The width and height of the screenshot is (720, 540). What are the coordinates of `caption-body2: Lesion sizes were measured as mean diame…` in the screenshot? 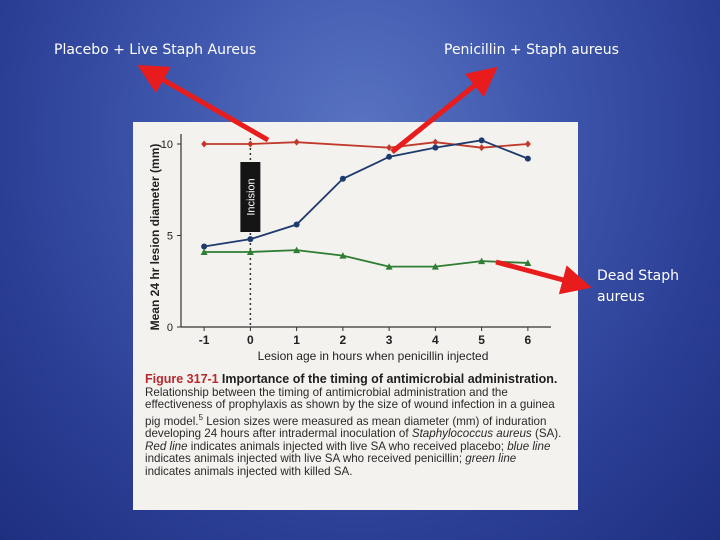 It's located at (346, 427).